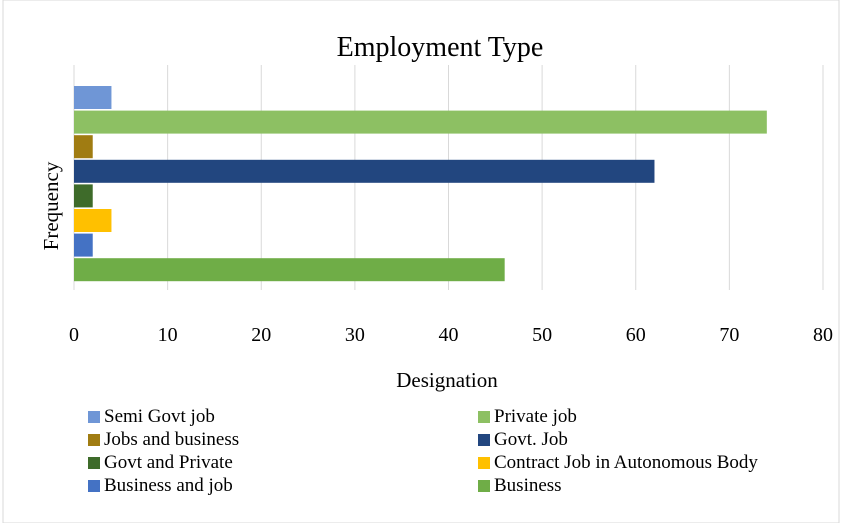  I want to click on chart-title: Employment Type, so click(440, 47).